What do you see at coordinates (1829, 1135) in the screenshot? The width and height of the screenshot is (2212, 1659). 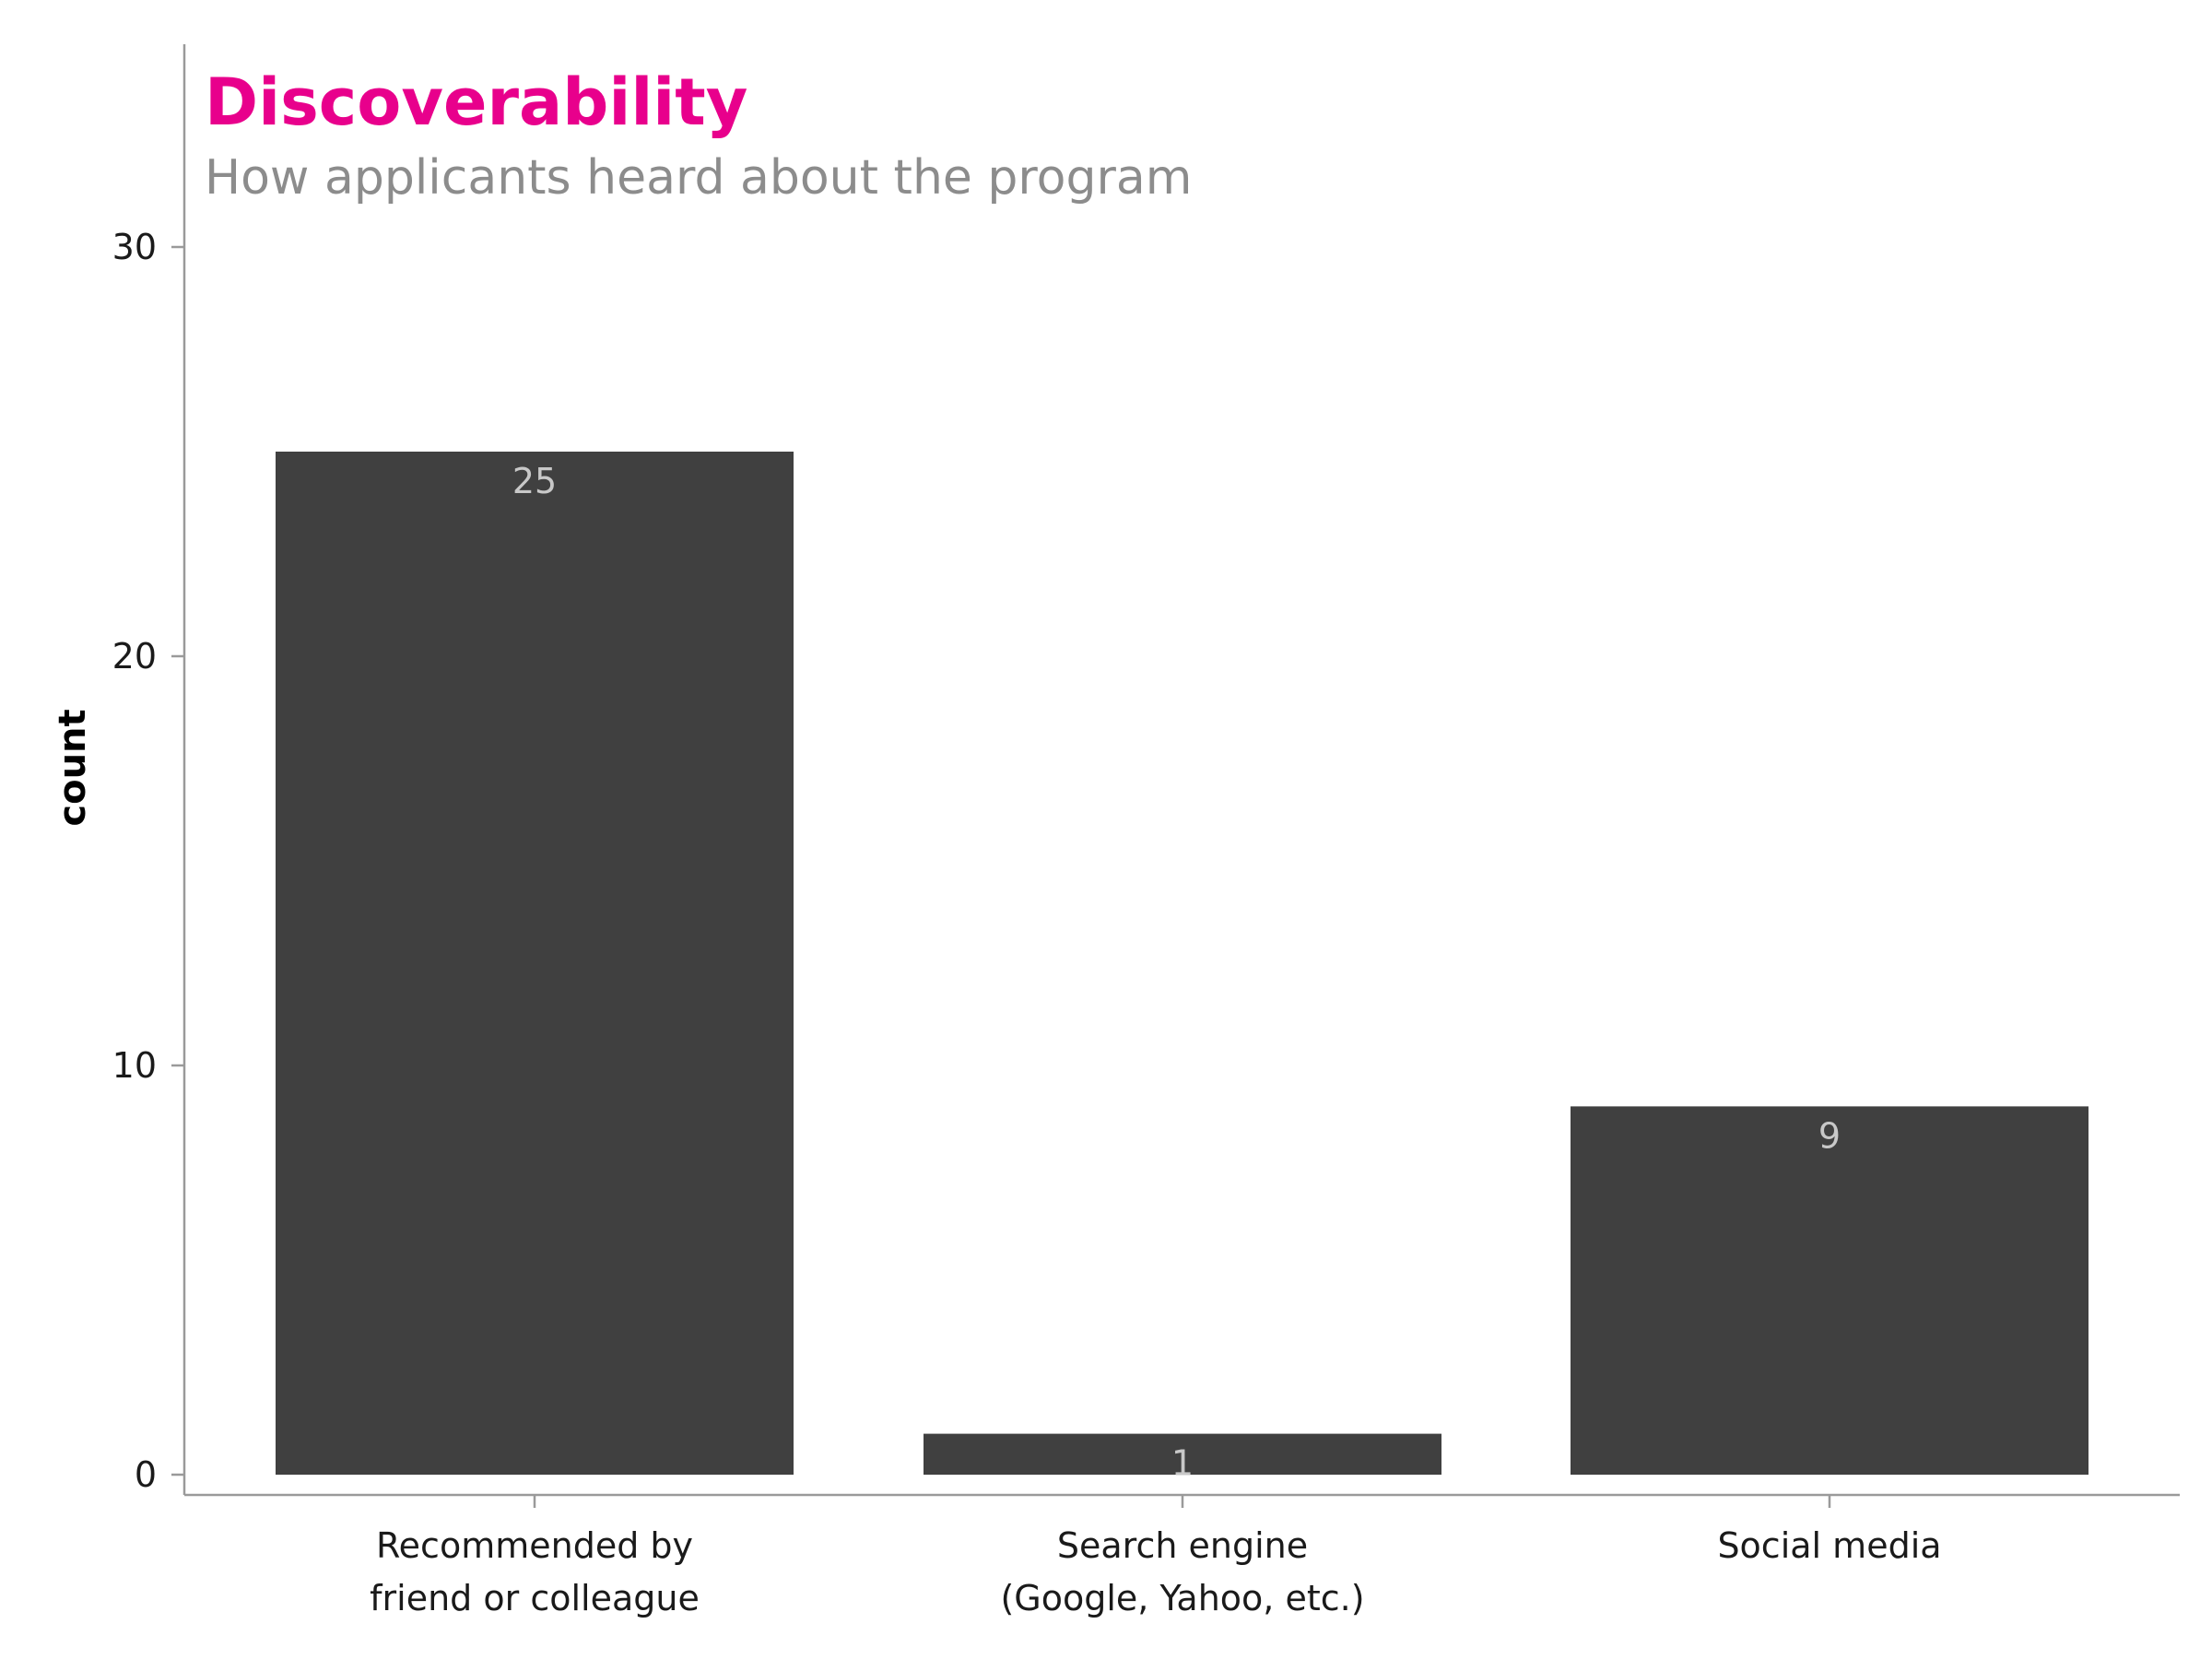 I see `data-label: 9` at bounding box center [1829, 1135].